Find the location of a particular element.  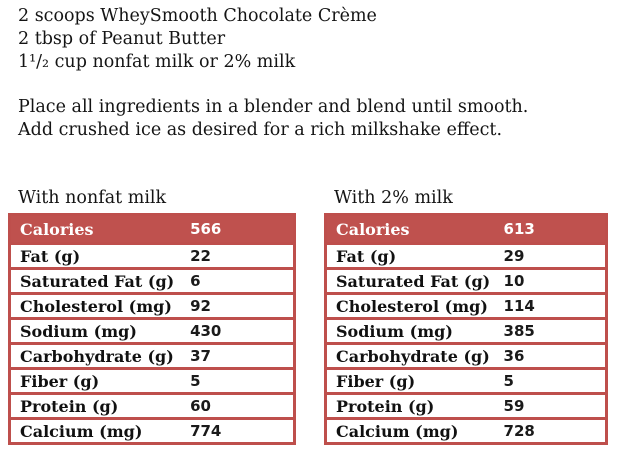

ingredient-line: 2 scoops WheySmooth Chocolate Crème is located at coordinates (197, 16).